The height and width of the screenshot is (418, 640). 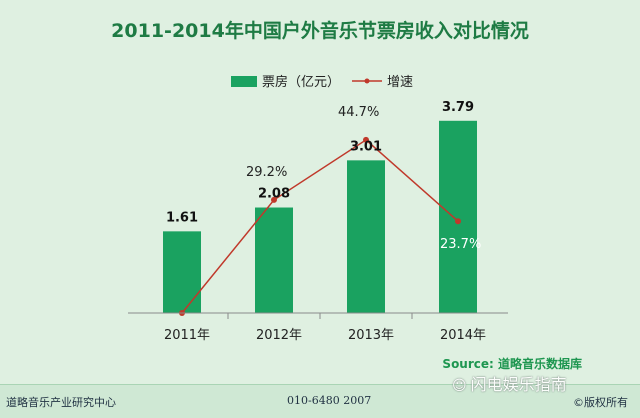 I want to click on x-tick-label-2014: 2014年, so click(x=463, y=335).